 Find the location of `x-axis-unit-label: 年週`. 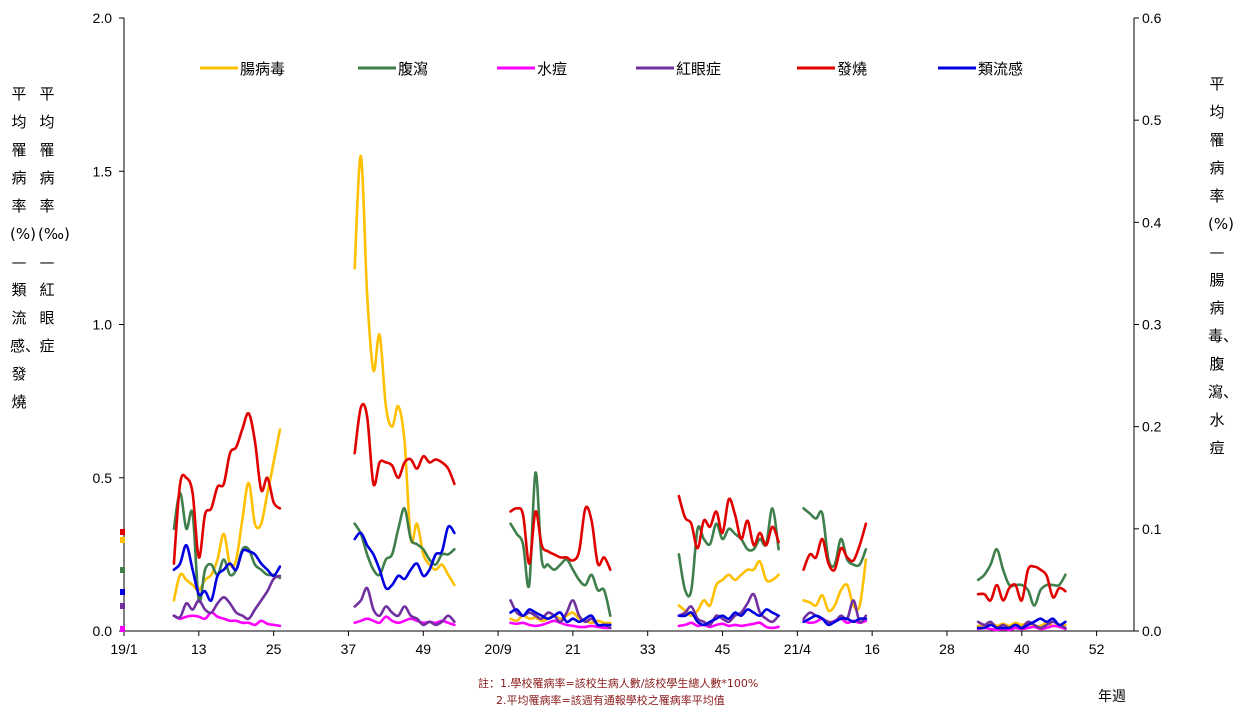

x-axis-unit-label: 年週 is located at coordinates (1112, 697).